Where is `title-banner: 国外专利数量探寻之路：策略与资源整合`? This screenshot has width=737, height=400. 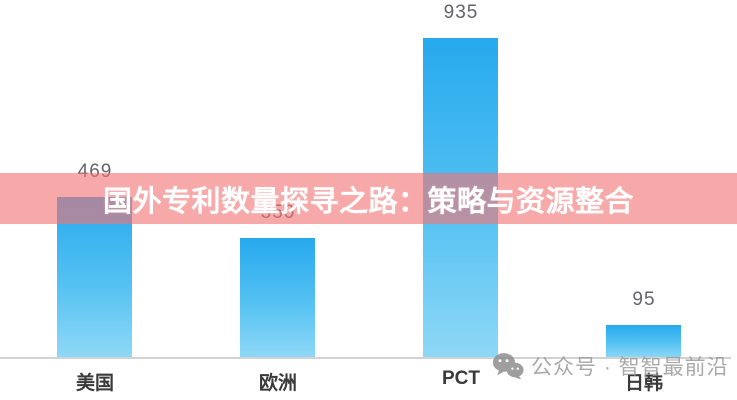
title-banner: 国外专利数量探寻之路：策略与资源整合 is located at coordinates (368, 198).